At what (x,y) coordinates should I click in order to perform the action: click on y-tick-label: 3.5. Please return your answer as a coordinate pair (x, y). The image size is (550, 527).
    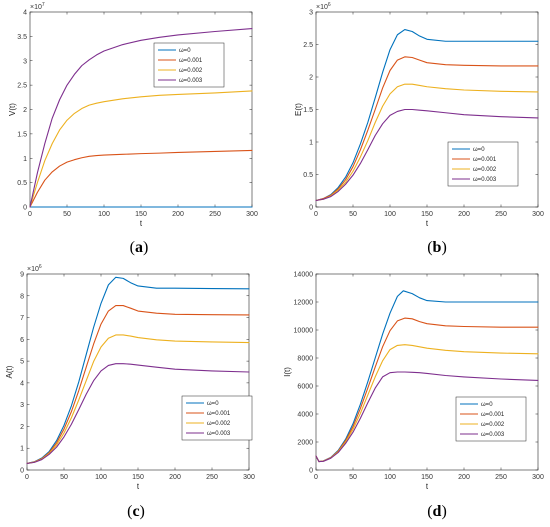
    Looking at the image, I should click on (22, 37).